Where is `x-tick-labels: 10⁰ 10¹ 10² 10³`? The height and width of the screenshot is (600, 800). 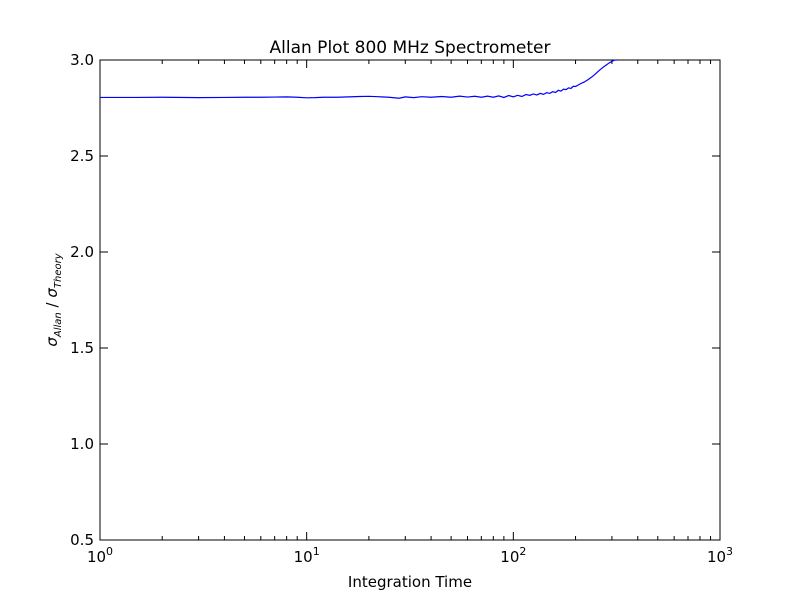
x-tick-labels: 10⁰ 10¹ 10² 10³ is located at coordinates (410, 555).